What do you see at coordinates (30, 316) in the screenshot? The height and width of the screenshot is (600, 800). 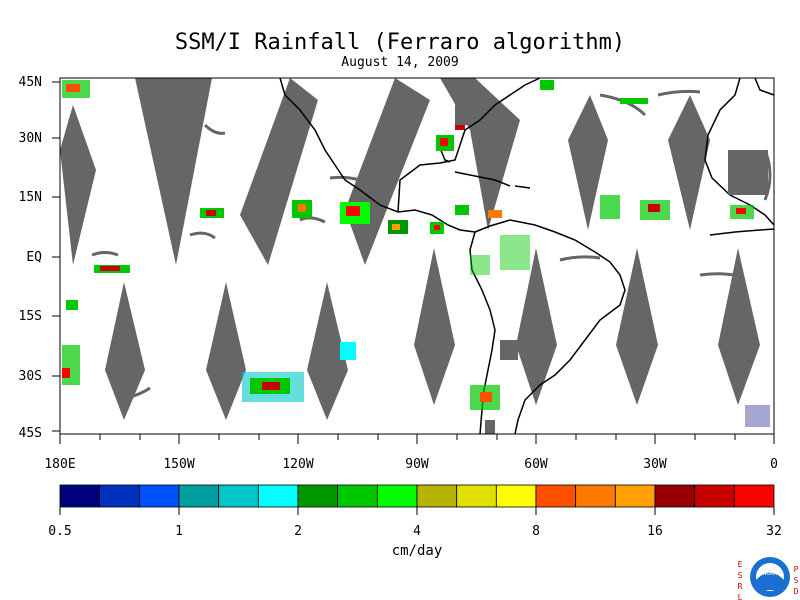 I see `lat-label-15s: 15S` at bounding box center [30, 316].